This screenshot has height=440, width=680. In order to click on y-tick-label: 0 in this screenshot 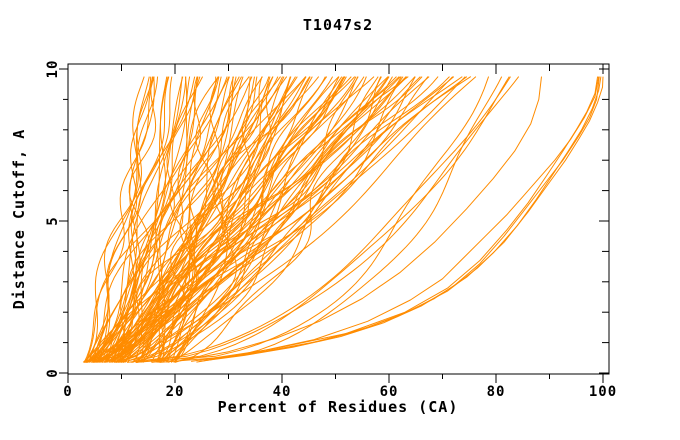, I will do `click(53, 372)`.